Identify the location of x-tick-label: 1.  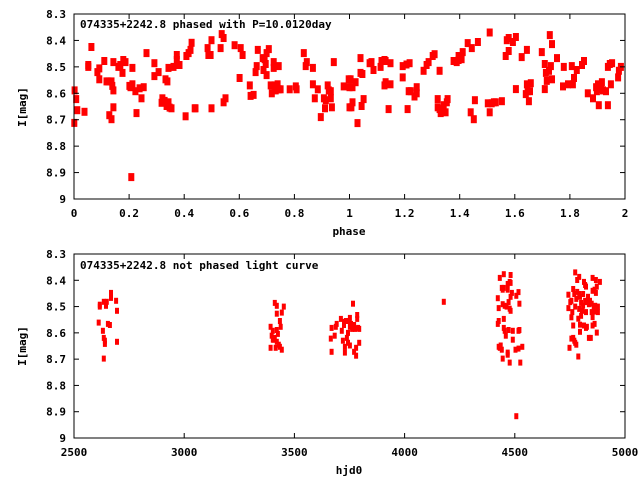
(349, 213).